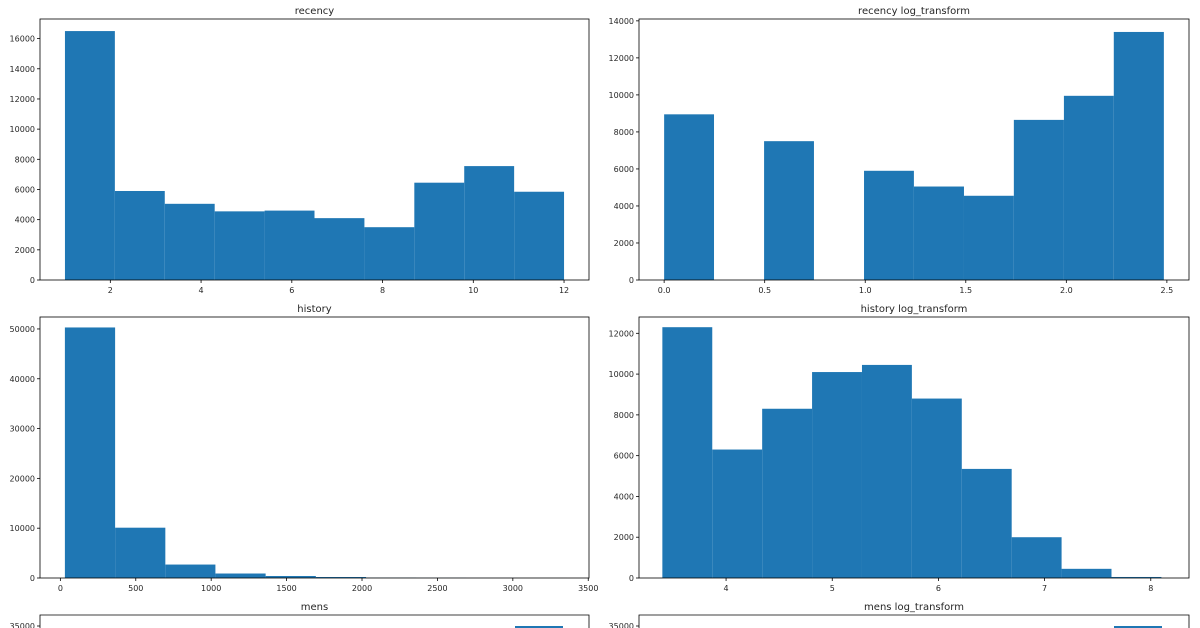 The image size is (1200, 628). What do you see at coordinates (22, 329) in the screenshot?
I see `y-tick-label: 50000` at bounding box center [22, 329].